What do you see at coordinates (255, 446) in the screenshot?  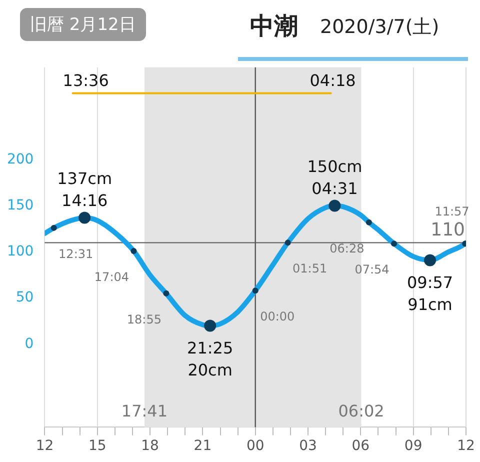 I see `x-tick-label: 00` at bounding box center [255, 446].